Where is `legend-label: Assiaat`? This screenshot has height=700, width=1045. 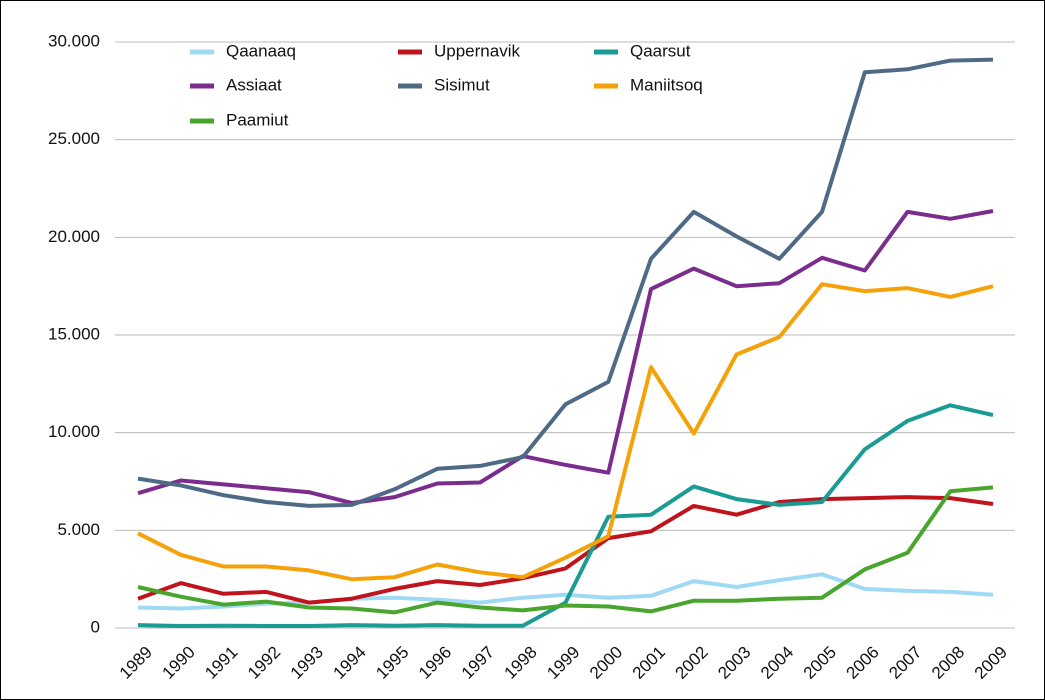
legend-label: Assiaat is located at coordinates (254, 84).